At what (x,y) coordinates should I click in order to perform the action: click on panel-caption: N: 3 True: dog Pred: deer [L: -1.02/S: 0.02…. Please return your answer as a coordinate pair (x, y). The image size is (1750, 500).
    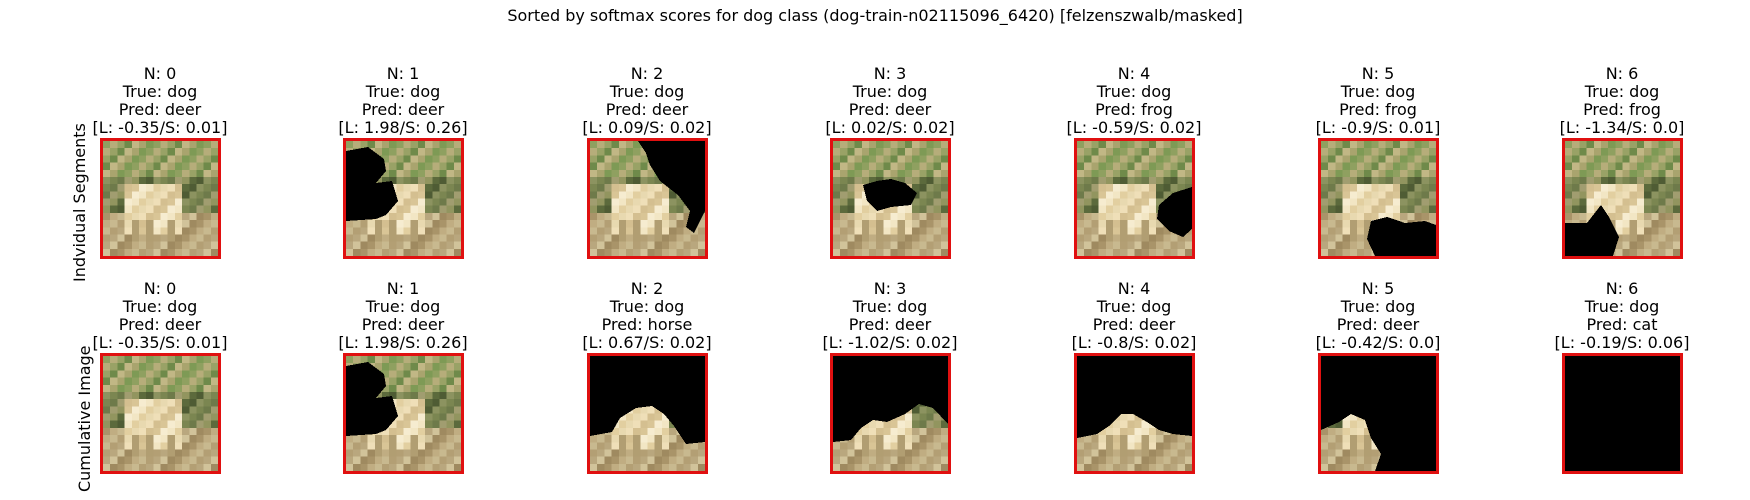
    Looking at the image, I should click on (890, 316).